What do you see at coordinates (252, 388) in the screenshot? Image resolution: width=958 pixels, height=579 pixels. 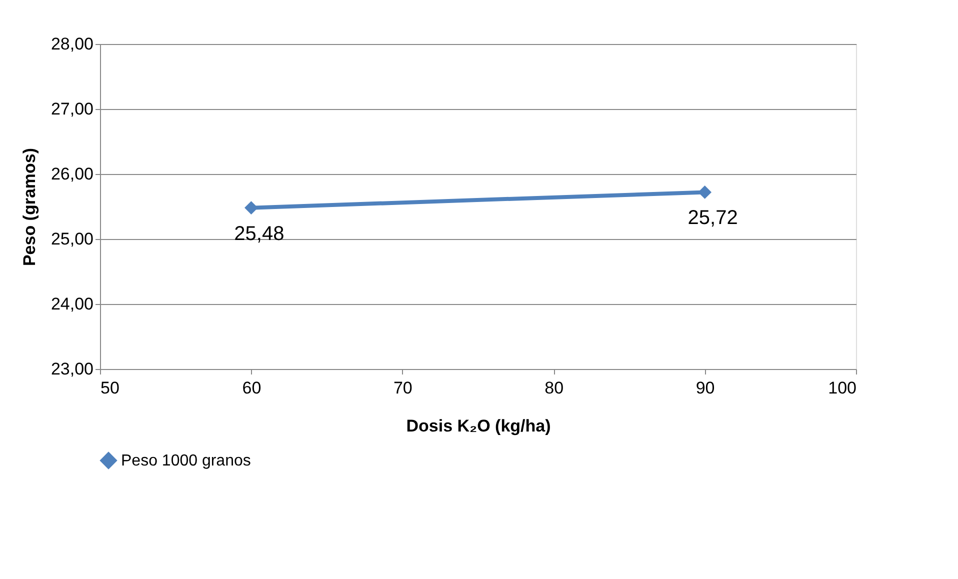 I see `x-tick-label: 60` at bounding box center [252, 388].